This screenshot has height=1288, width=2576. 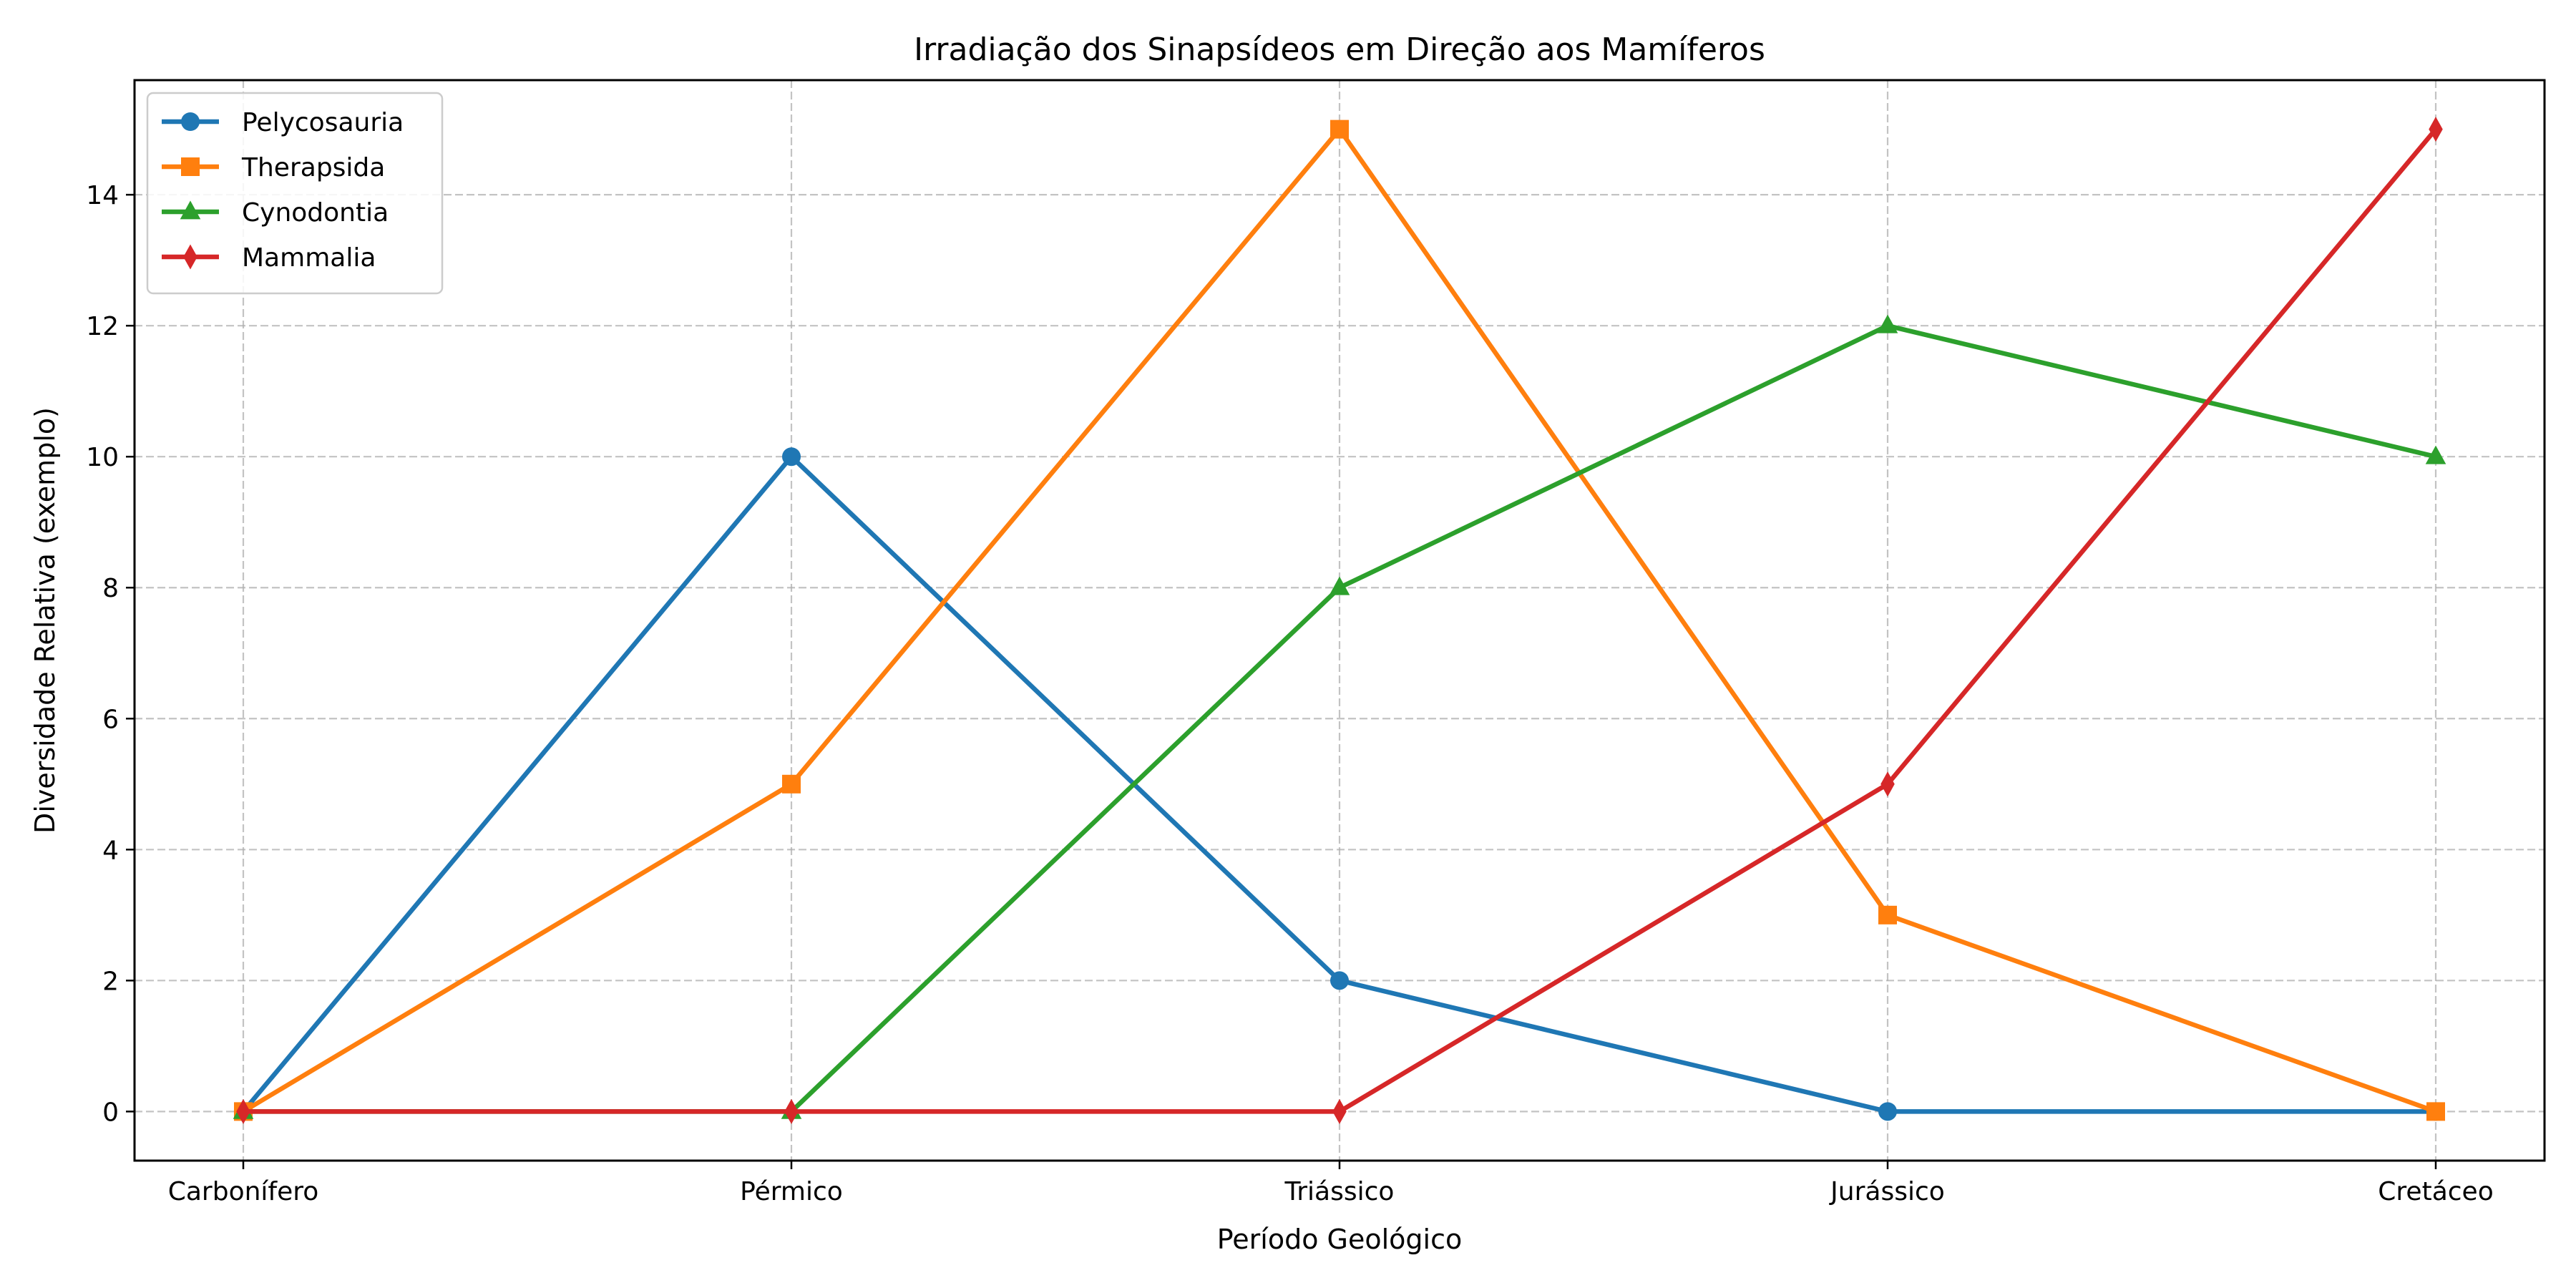 What do you see at coordinates (110, 850) in the screenshot?
I see `y-tick-label: 4` at bounding box center [110, 850].